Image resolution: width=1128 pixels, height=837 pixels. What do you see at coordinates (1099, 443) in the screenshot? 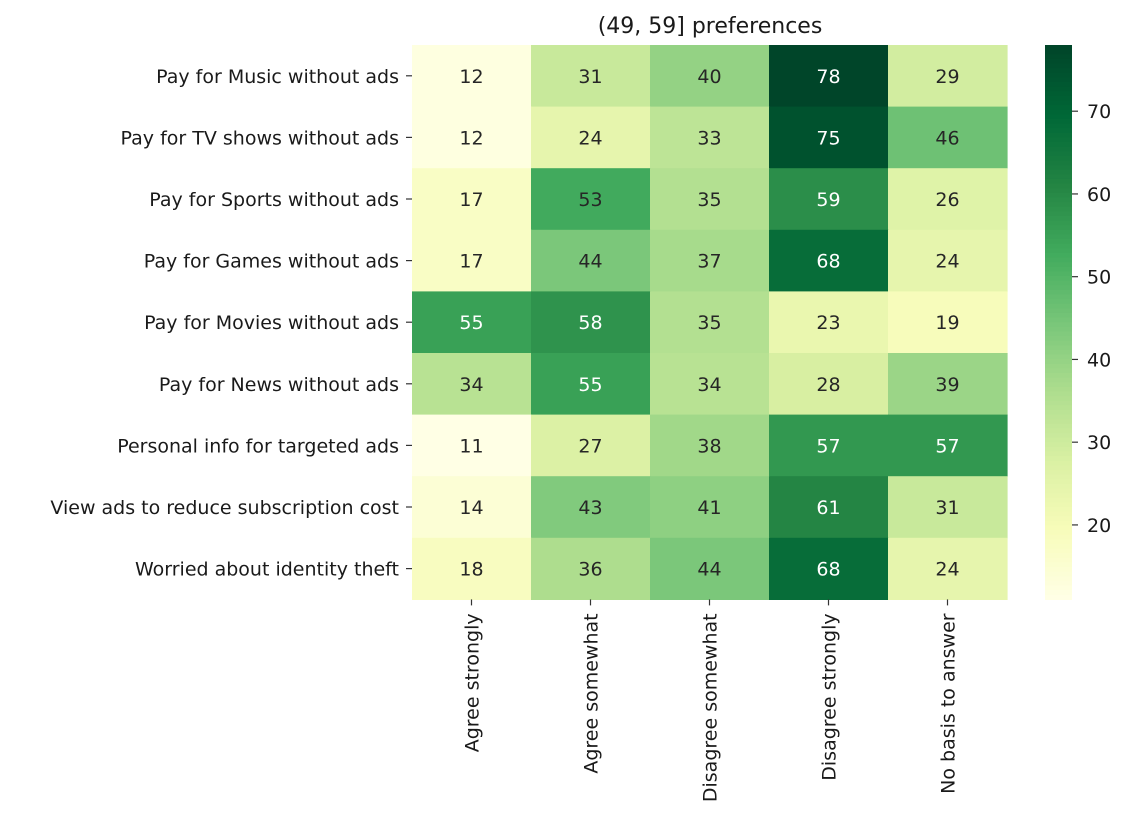
I see `colorbar-tick-label: 30` at bounding box center [1099, 443].